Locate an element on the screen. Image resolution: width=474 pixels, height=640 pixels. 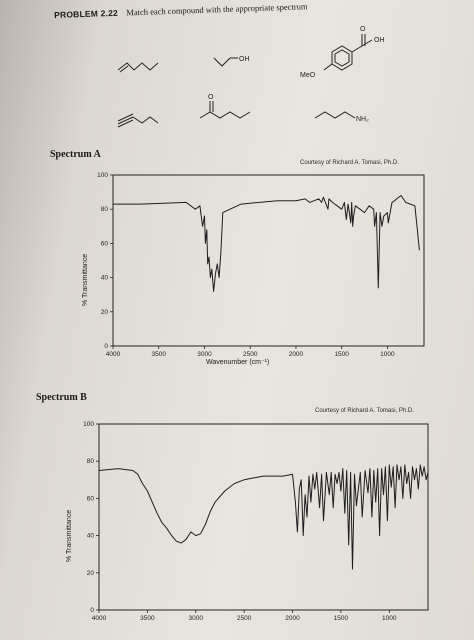
spectrum-b-xtick-label: 2000 is located at coordinates (292, 618).